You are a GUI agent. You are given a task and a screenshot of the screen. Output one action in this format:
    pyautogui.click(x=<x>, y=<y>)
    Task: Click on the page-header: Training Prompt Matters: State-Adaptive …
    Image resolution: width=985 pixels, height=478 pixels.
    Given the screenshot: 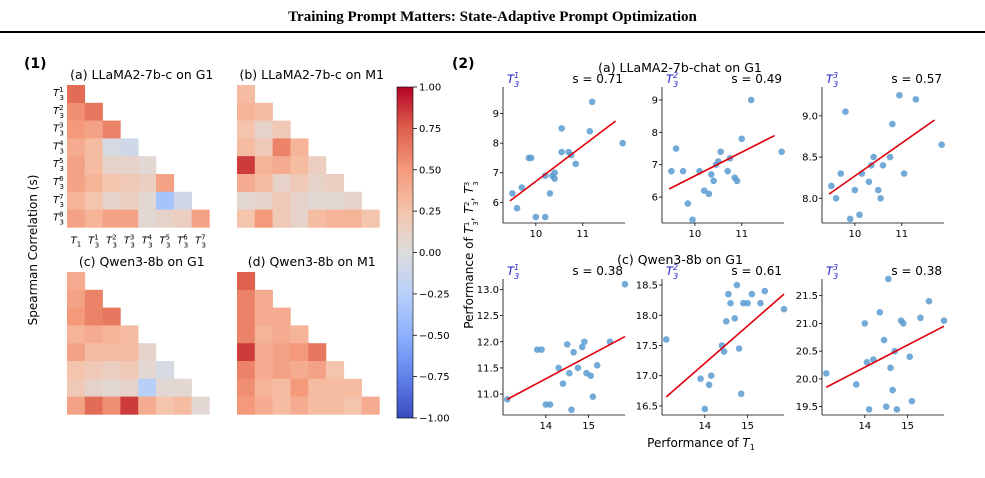 What is the action you would take?
    pyautogui.click(x=492, y=17)
    